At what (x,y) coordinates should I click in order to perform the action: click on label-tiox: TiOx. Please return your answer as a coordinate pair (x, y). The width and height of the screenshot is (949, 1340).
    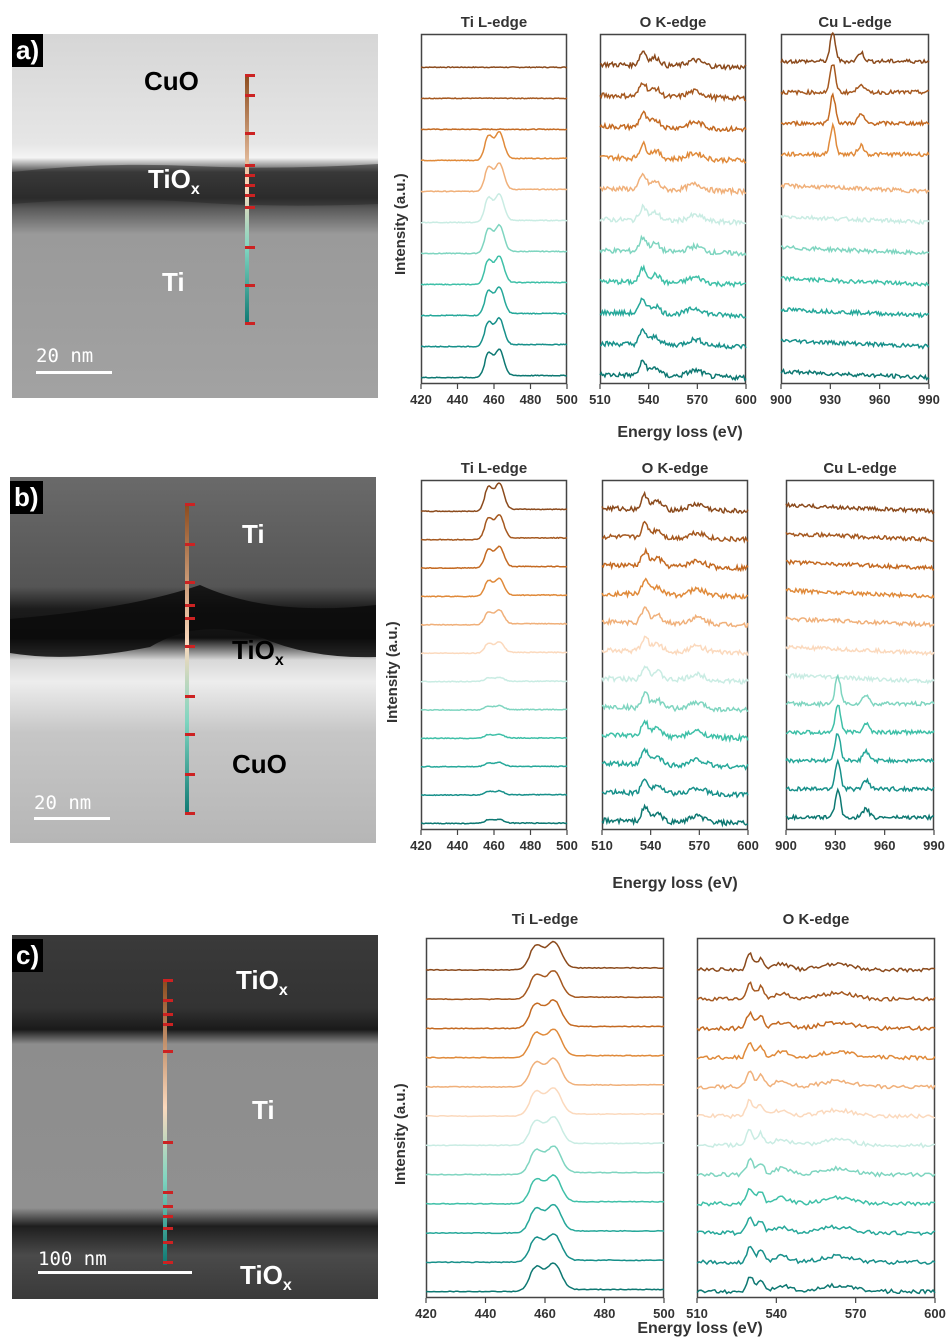
    Looking at the image, I should click on (174, 181).